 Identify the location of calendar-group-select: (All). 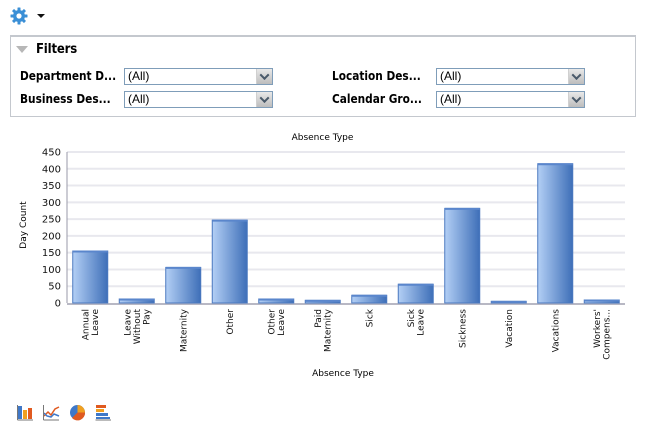
(510, 99).